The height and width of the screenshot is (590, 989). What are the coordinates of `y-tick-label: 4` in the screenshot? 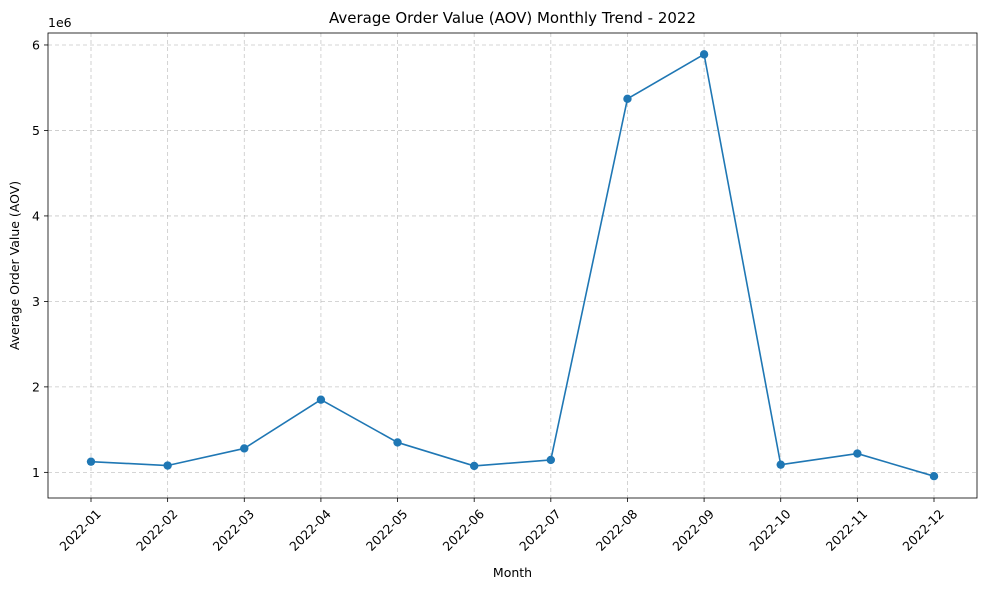 It's located at (36, 215).